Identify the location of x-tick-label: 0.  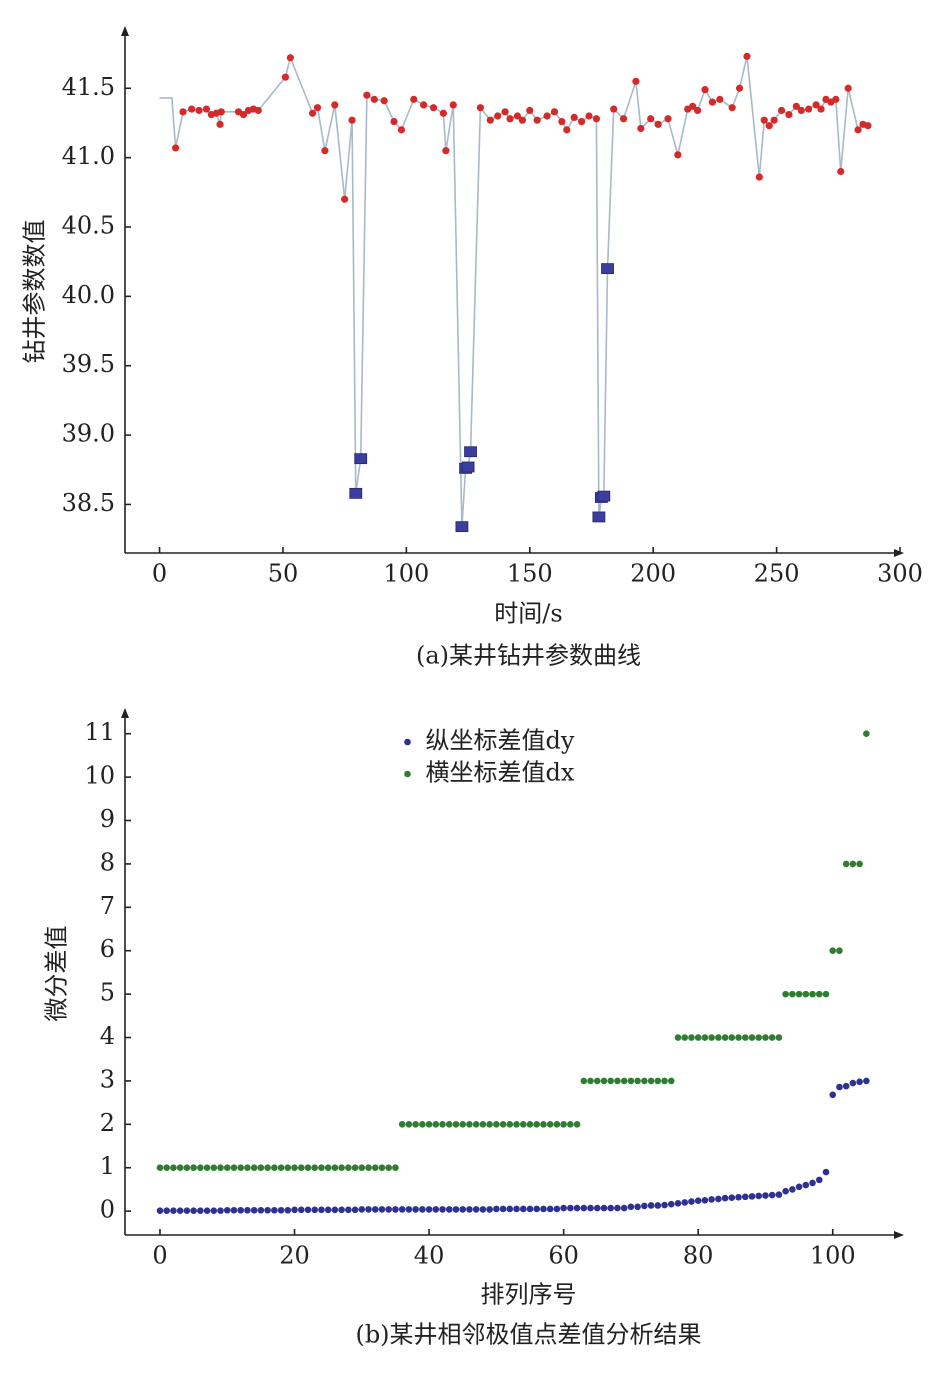
(159, 574).